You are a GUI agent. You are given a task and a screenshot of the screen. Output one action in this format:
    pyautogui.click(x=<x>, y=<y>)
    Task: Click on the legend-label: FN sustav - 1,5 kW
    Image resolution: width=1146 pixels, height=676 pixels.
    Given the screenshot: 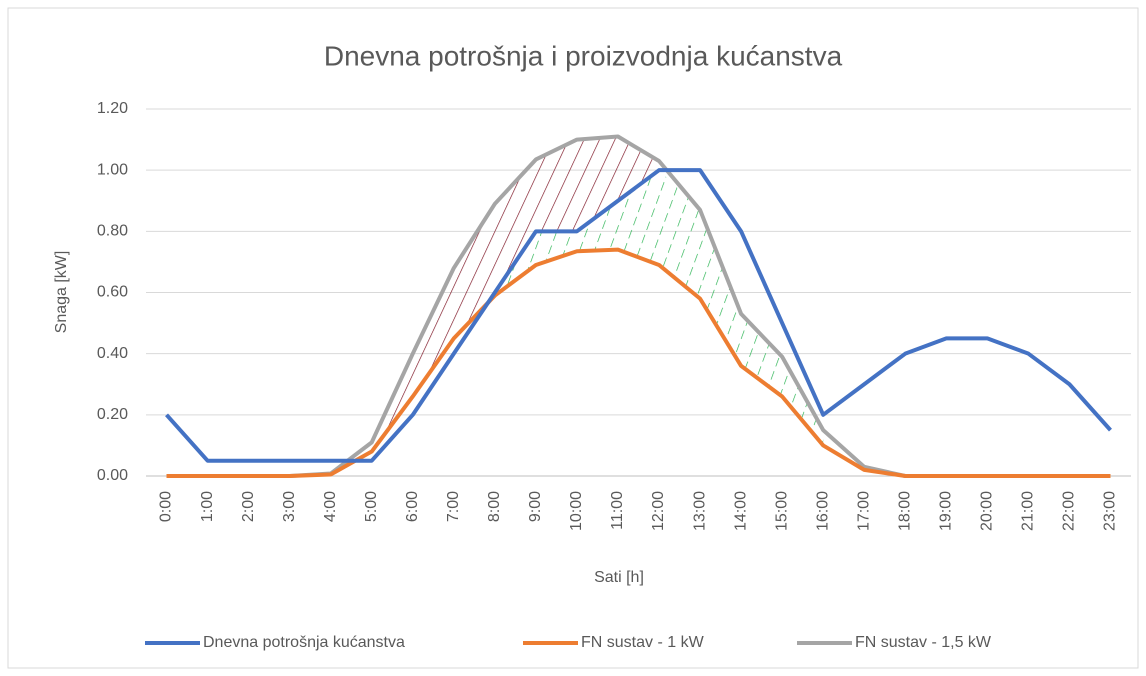 What is the action you would take?
    pyautogui.click(x=923, y=642)
    